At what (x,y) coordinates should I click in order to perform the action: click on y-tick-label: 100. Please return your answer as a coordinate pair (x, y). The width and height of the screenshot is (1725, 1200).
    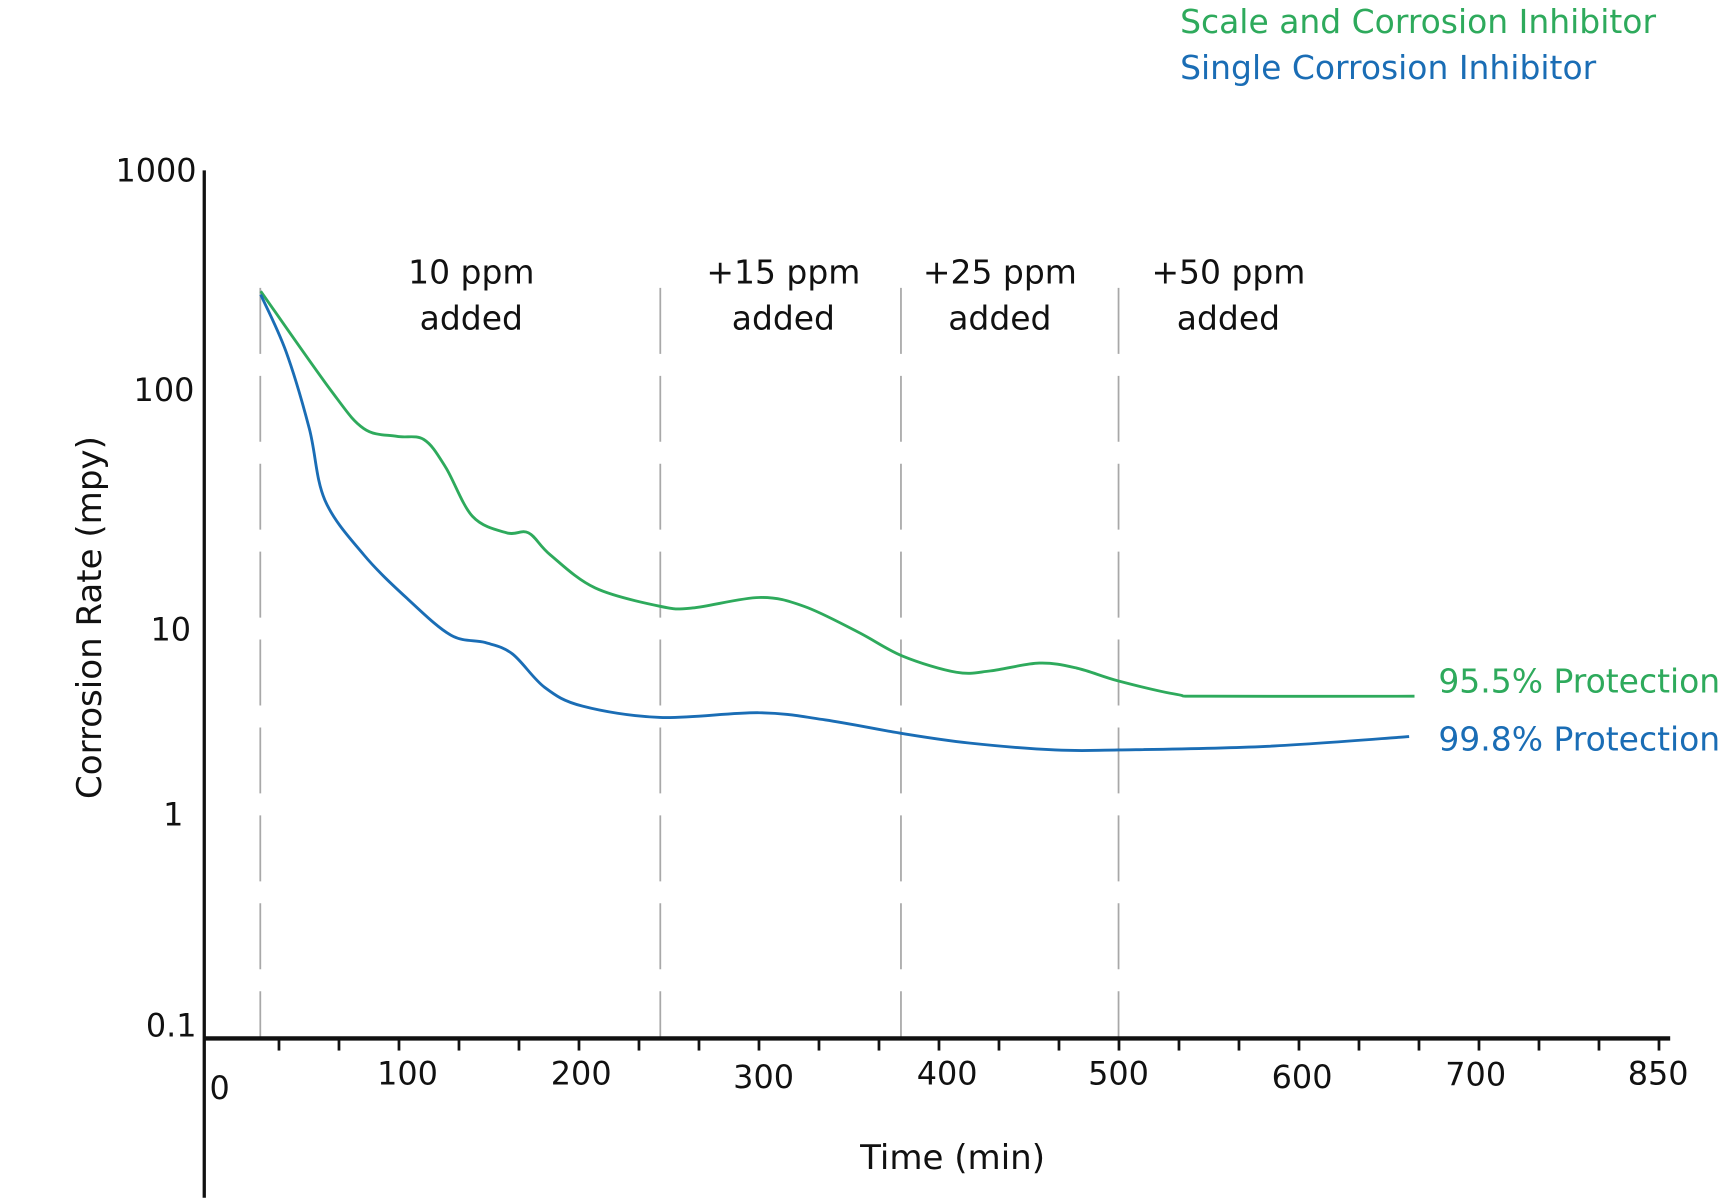
    Looking at the image, I should click on (164, 390).